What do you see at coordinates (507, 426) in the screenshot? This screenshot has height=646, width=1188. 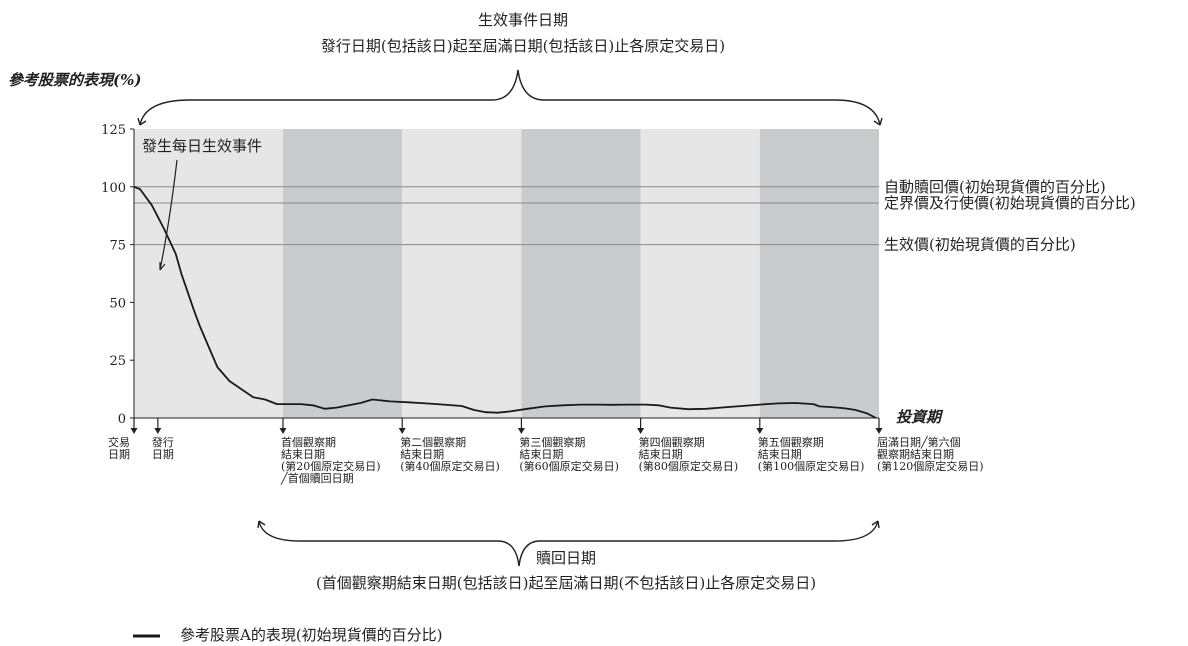 I see `x-axis` at bounding box center [507, 426].